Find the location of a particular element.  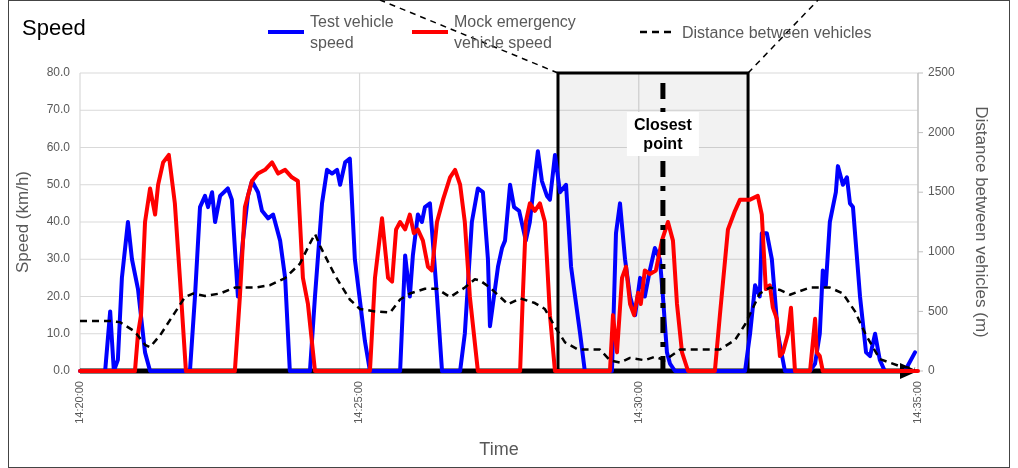

y-tick-label: 30.0 is located at coordinates (58, 258).